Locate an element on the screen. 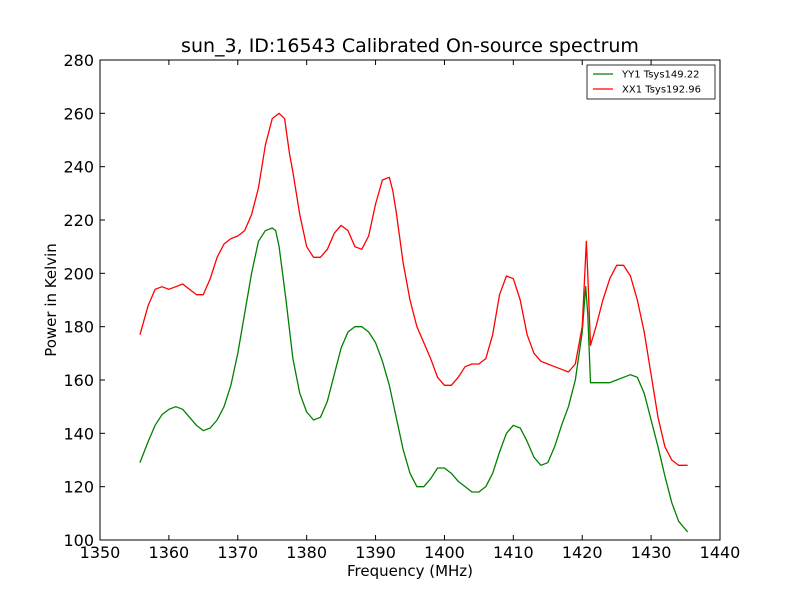 The image size is (800, 600). y-axis-label: Power in Kelvin is located at coordinates (51, 300).